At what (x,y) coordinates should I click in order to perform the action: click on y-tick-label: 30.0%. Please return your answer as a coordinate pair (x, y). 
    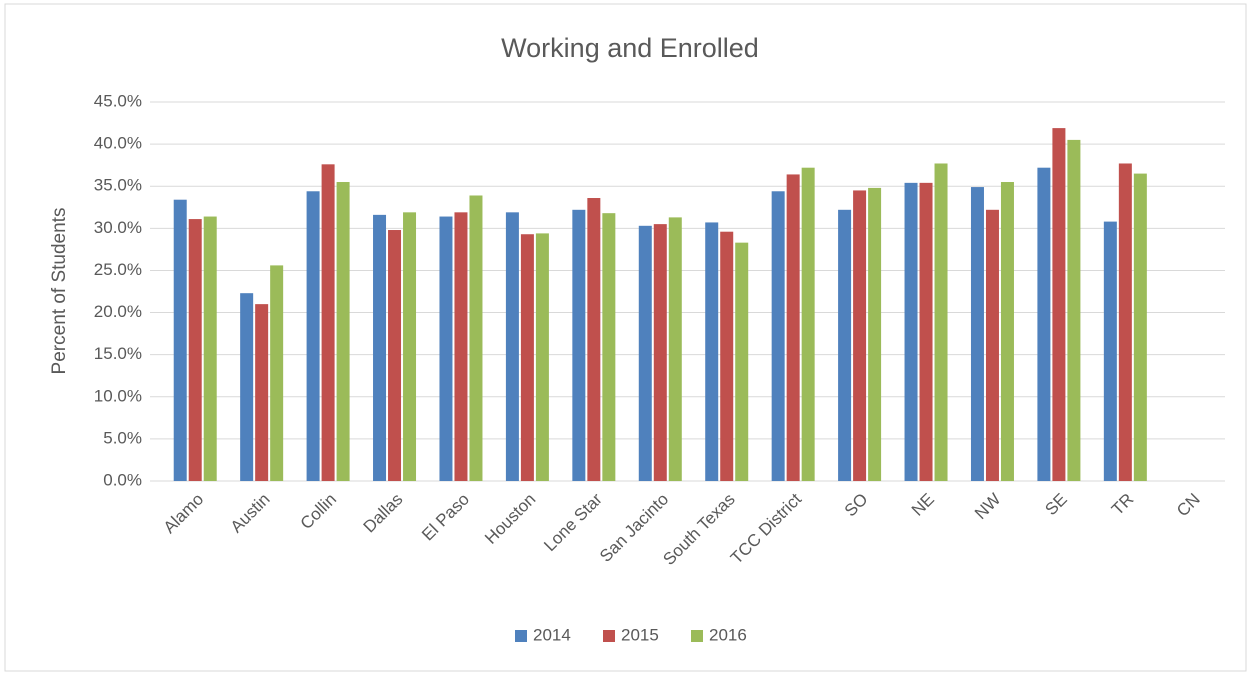
    Looking at the image, I should click on (118, 227).